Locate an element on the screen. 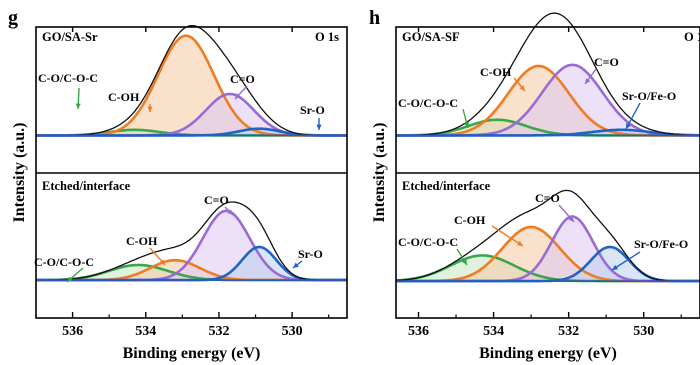 This screenshot has width=700, height=365. panel-letter: g is located at coordinates (13, 18).